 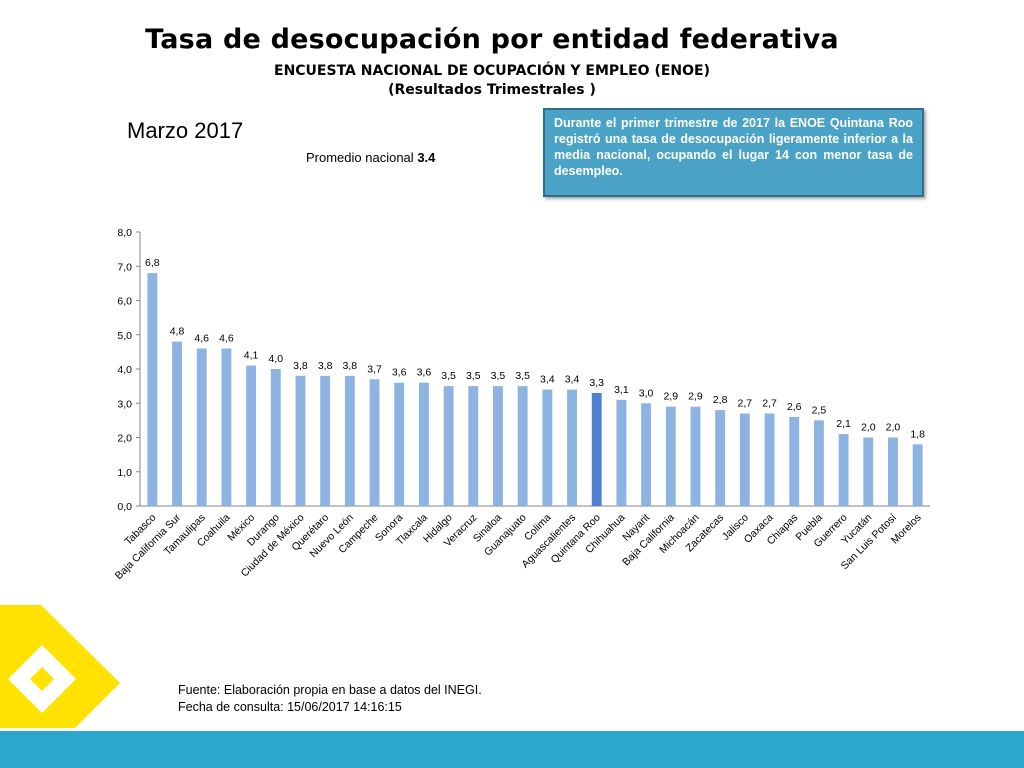 What do you see at coordinates (177, 332) in the screenshot?
I see `bar-value-label: 4,8` at bounding box center [177, 332].